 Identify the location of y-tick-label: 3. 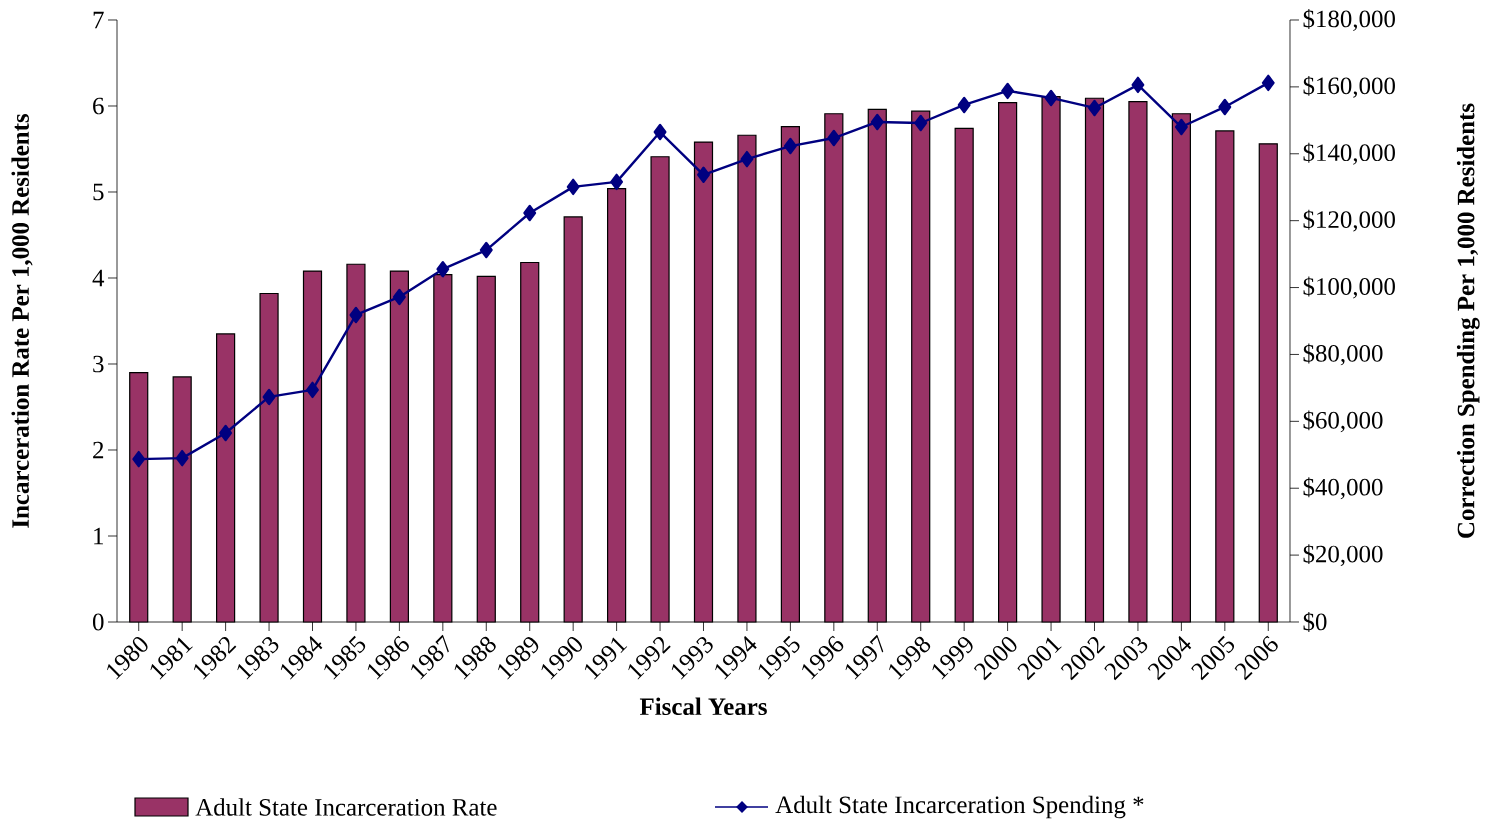
(98, 364).